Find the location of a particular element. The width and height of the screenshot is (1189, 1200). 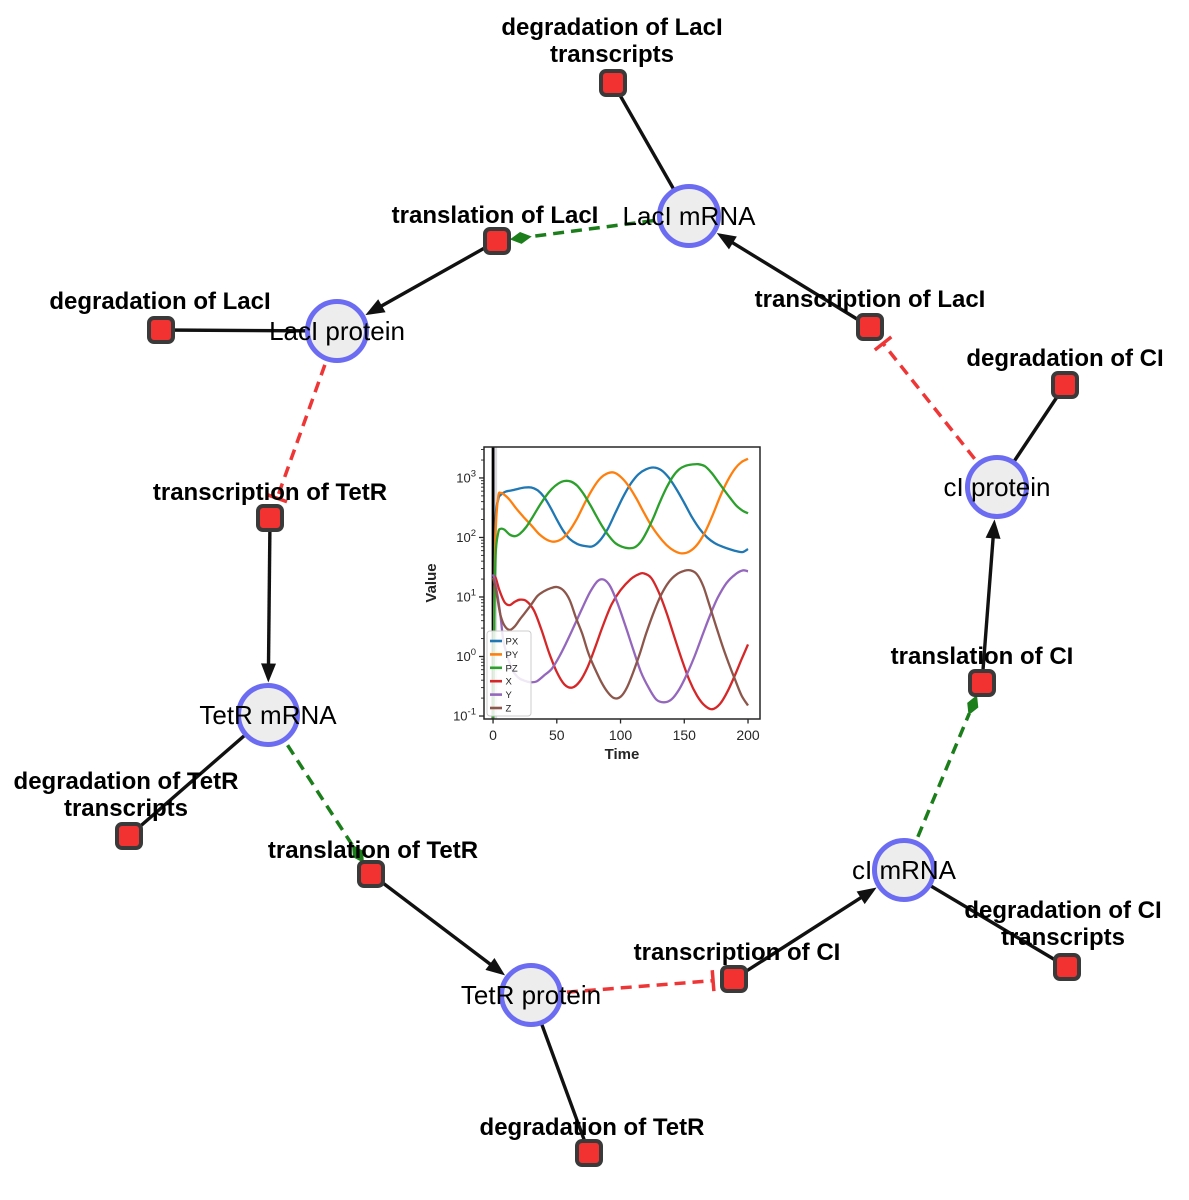

edge-production-transl_tetR-tetR_protein is located at coordinates (437, 924).